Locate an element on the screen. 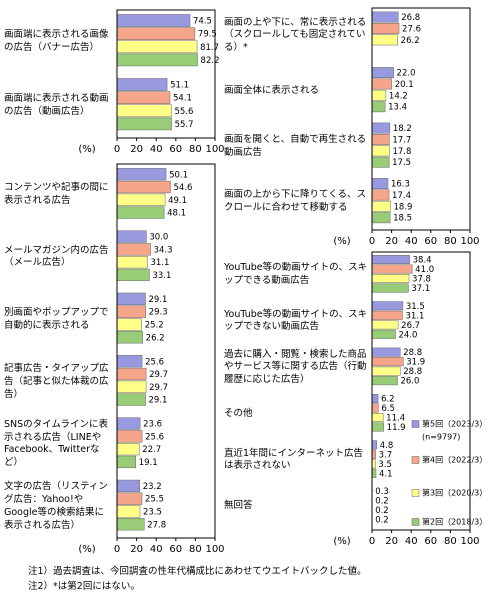 The width and height of the screenshot is (504, 601). value-label: 23.2 is located at coordinates (152, 487).